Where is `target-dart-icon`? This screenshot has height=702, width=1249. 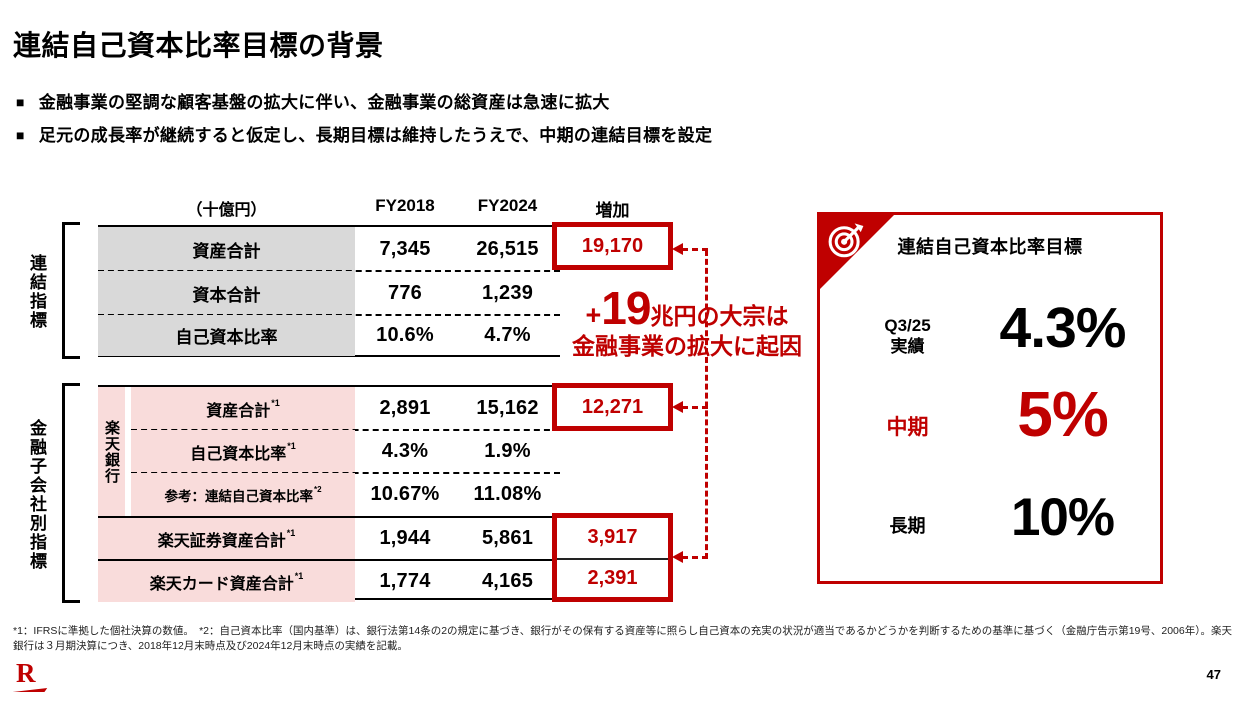 target-dart-icon is located at coordinates (846, 240).